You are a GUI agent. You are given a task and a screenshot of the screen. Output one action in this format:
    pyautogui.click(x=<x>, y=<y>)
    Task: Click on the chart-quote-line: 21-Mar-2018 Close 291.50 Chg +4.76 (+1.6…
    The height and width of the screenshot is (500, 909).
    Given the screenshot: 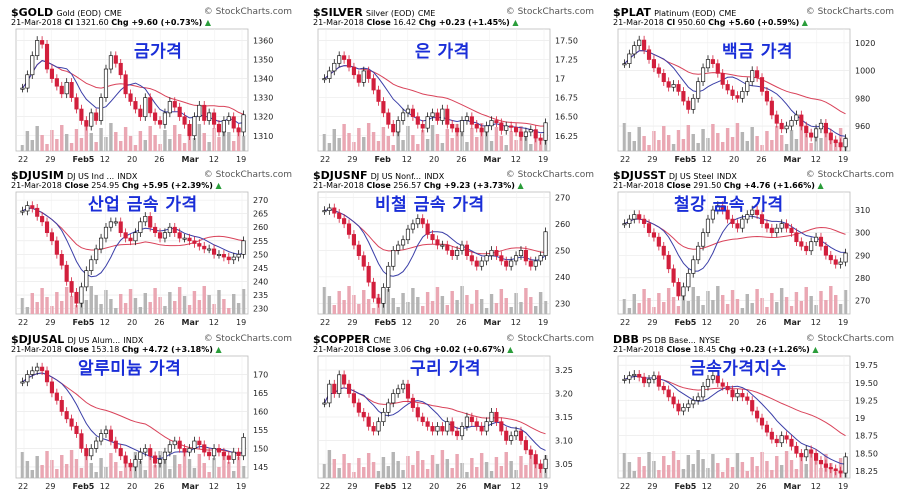 What is the action you would take?
    pyautogui.click(x=718, y=185)
    